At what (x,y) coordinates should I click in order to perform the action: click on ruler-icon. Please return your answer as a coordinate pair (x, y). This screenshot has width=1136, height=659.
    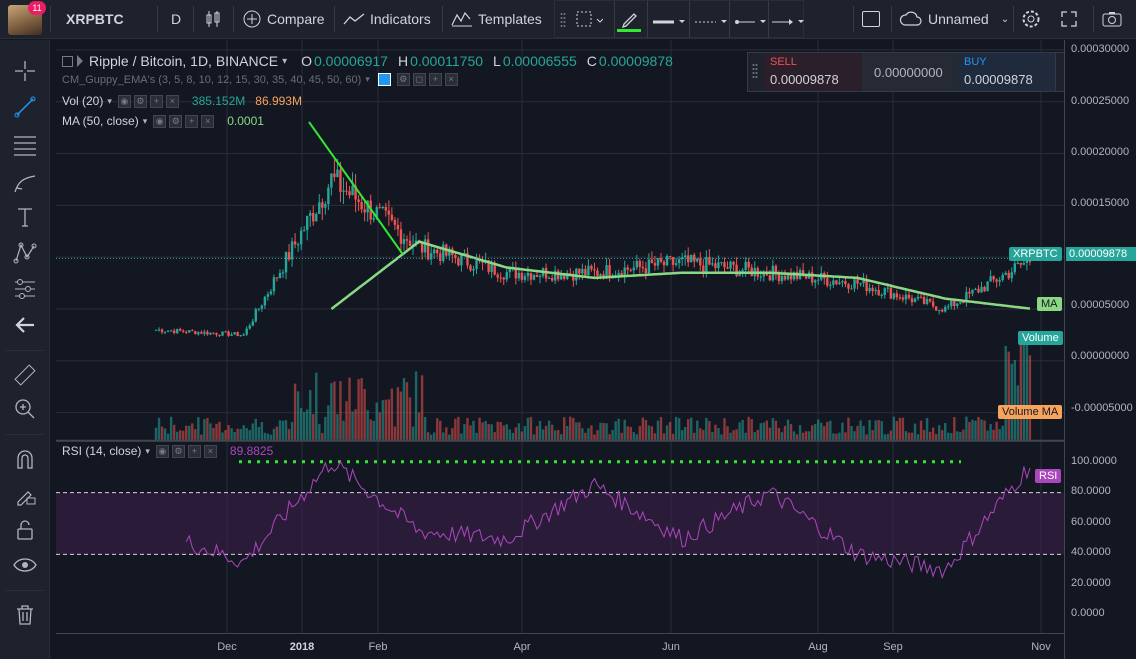
    Looking at the image, I should click on (25, 375).